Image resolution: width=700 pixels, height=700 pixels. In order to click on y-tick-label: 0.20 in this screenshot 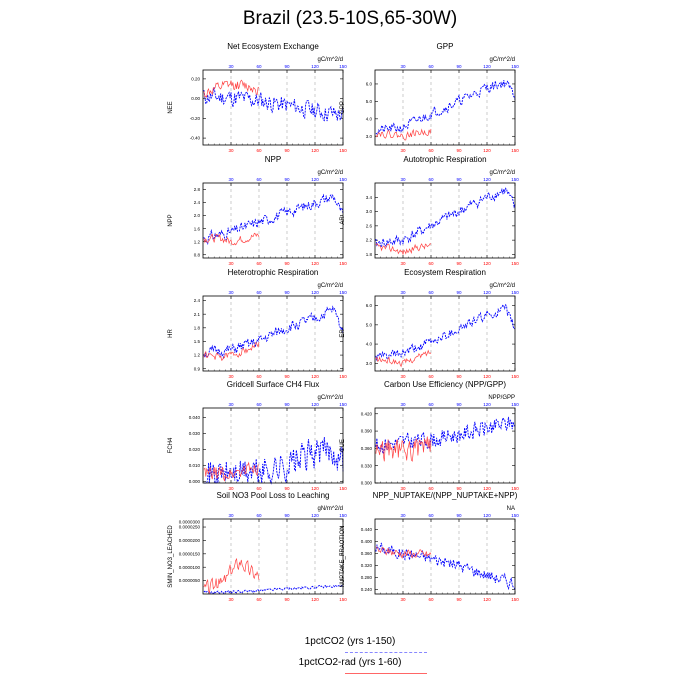, I will do `click(195, 78)`.